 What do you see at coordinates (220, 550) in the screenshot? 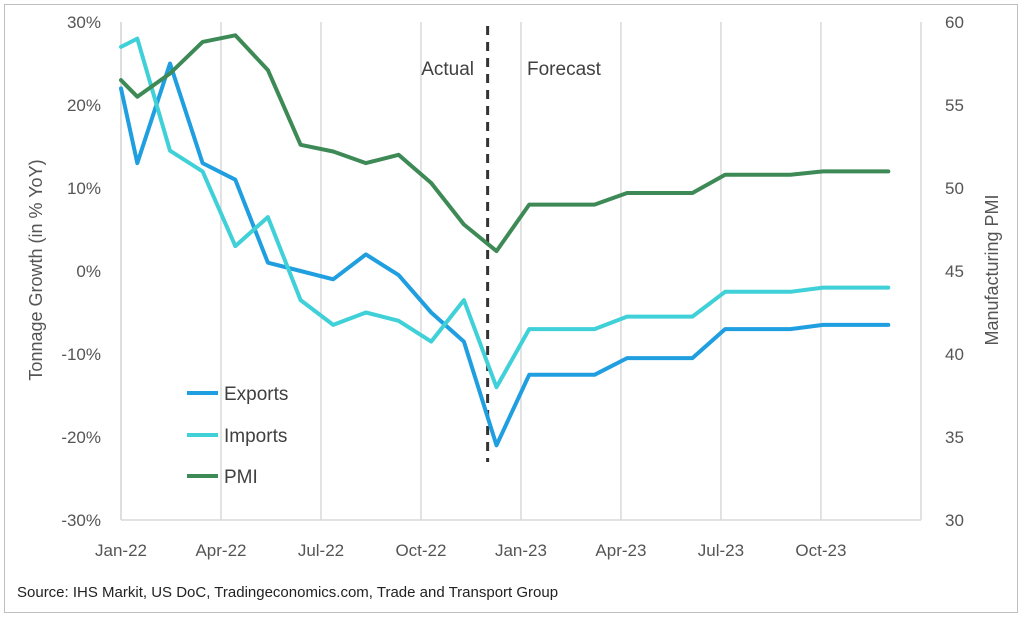
I see `x-tick-apr-22: Apr-22` at bounding box center [220, 550].